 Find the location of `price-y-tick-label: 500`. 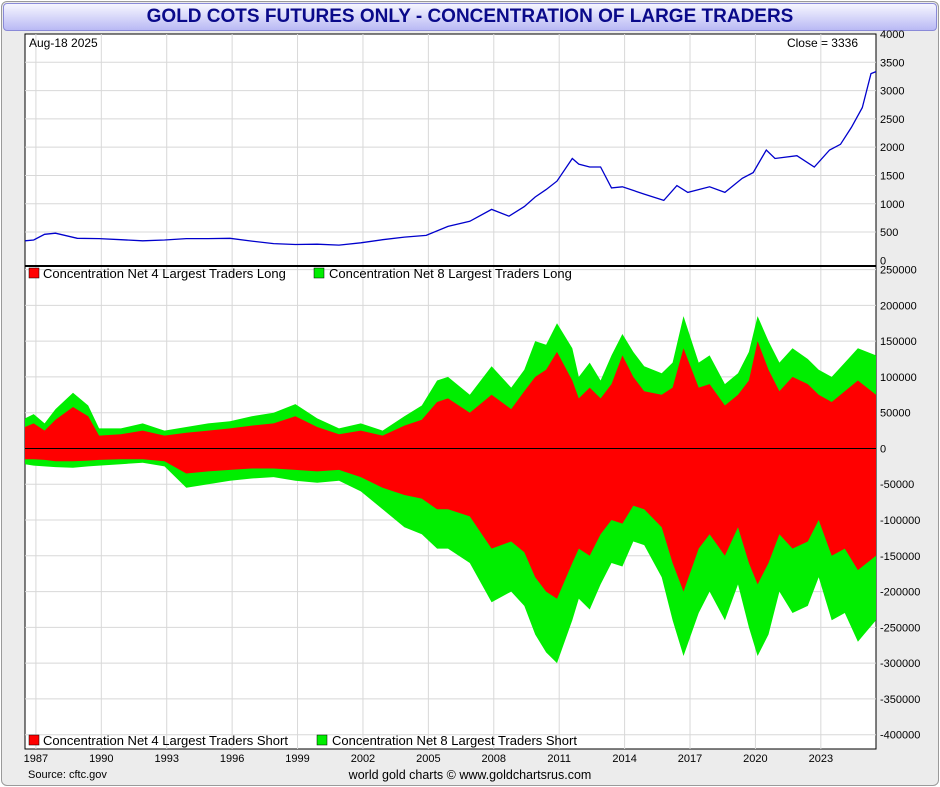

price-y-tick-label: 500 is located at coordinates (889, 233).